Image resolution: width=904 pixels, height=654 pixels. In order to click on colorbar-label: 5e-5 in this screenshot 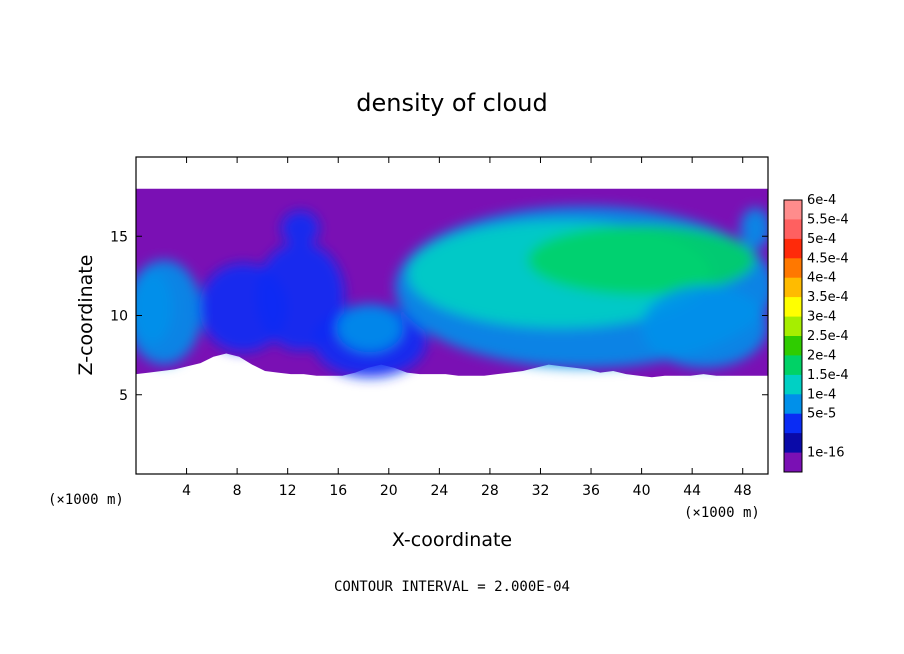, I will do `click(821, 414)`.